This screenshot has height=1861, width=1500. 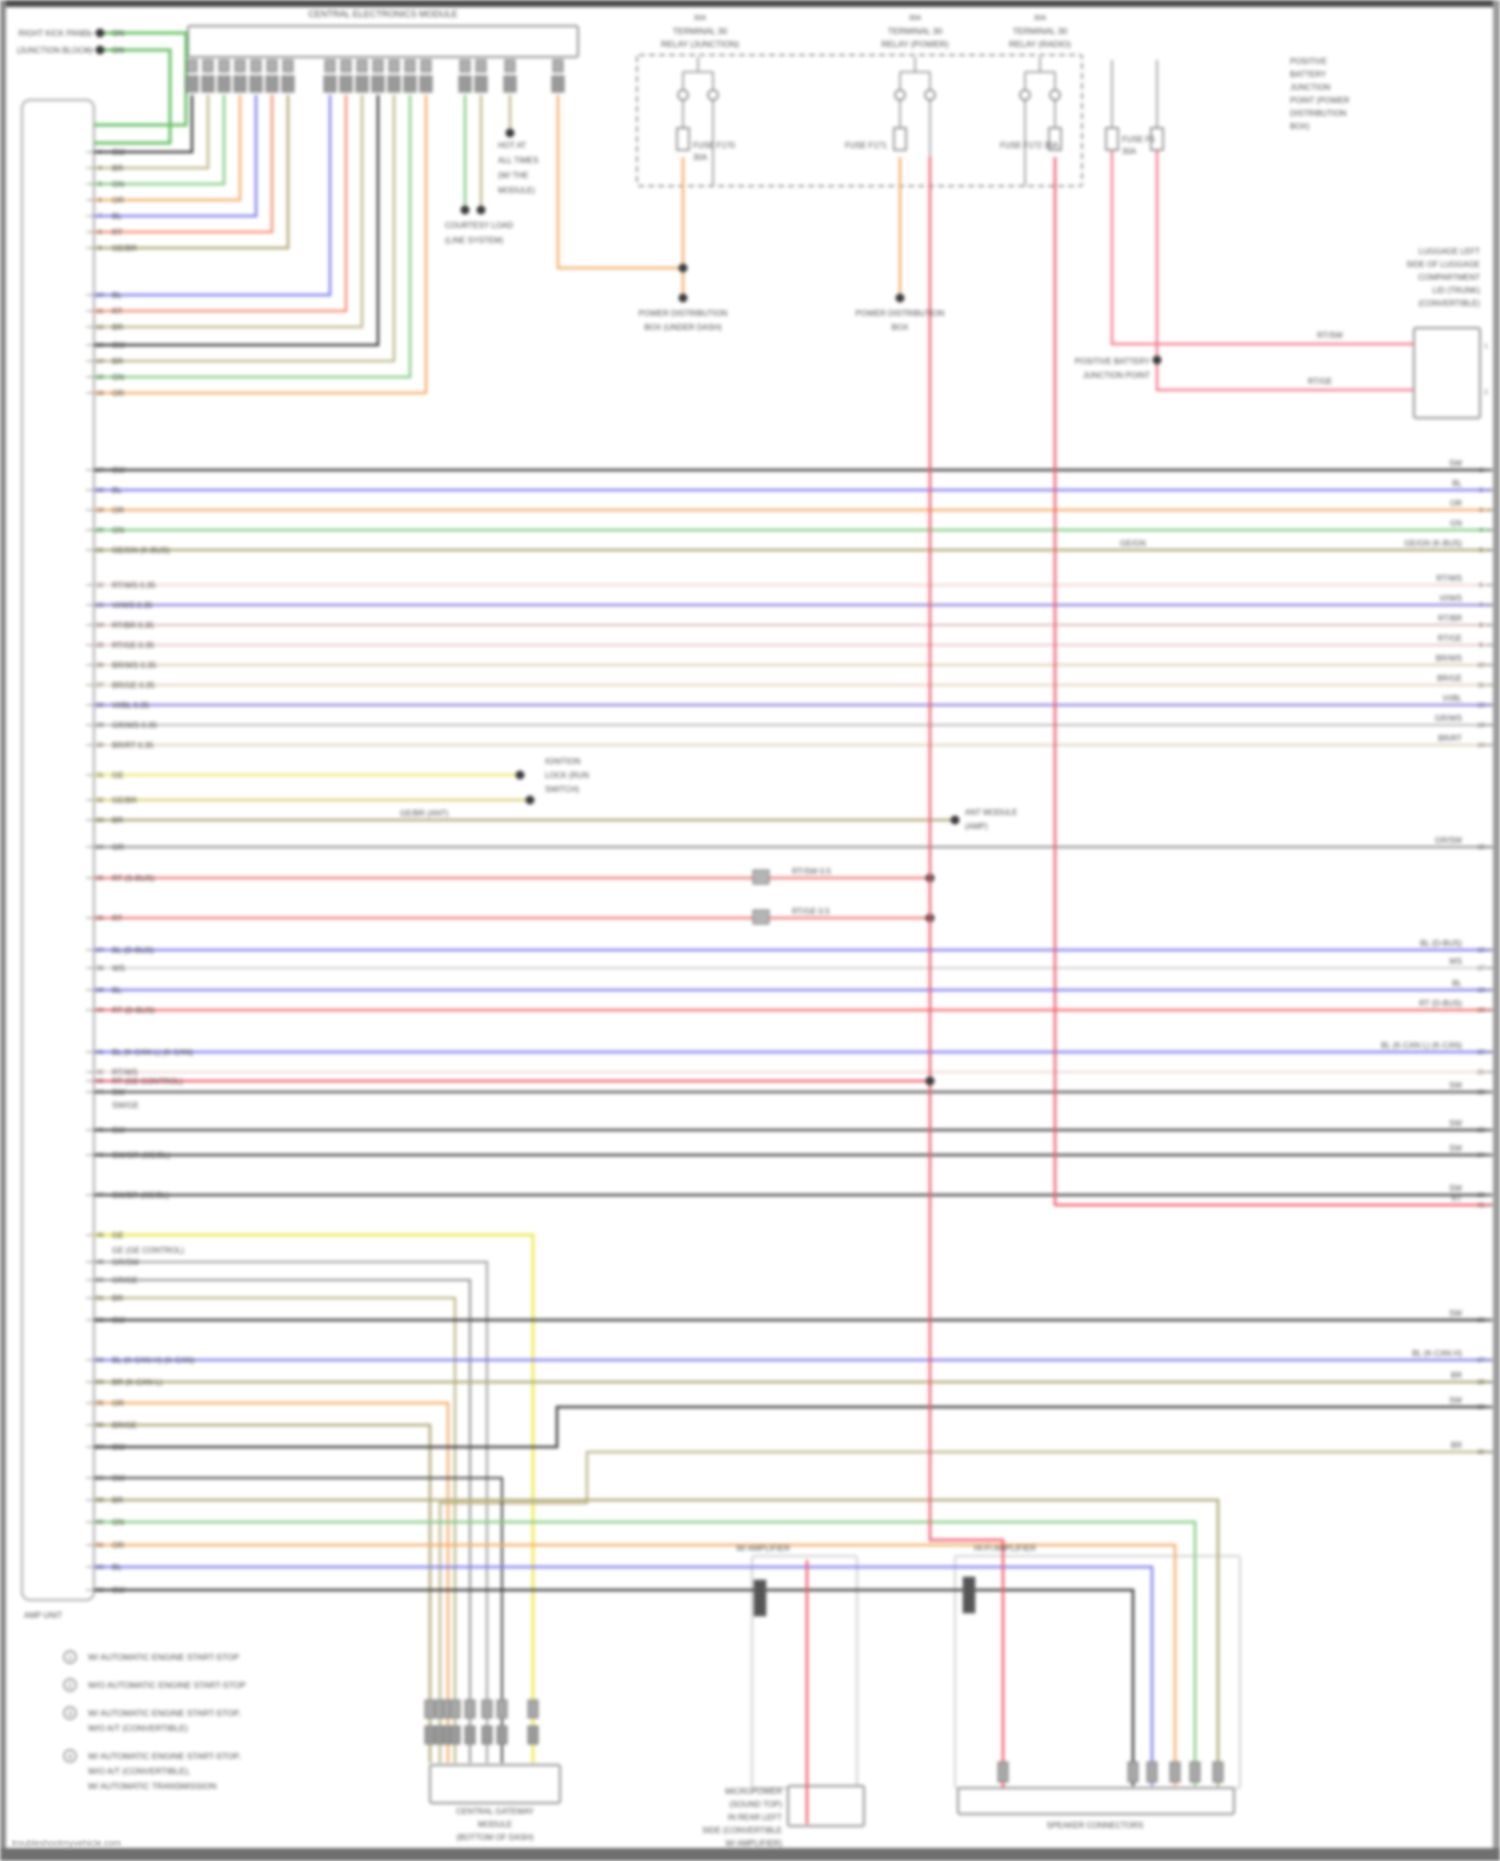 What do you see at coordinates (1481, 1360) in the screenshot?
I see `right-pin-number: 27` at bounding box center [1481, 1360].